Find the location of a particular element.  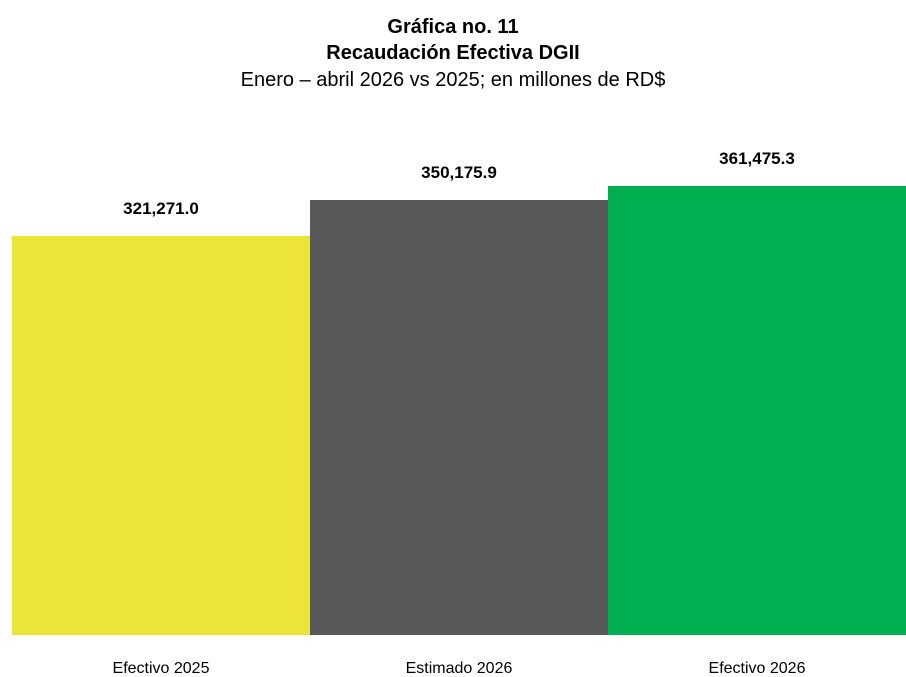

category-label-2: Estimado 2026 is located at coordinates (459, 668).